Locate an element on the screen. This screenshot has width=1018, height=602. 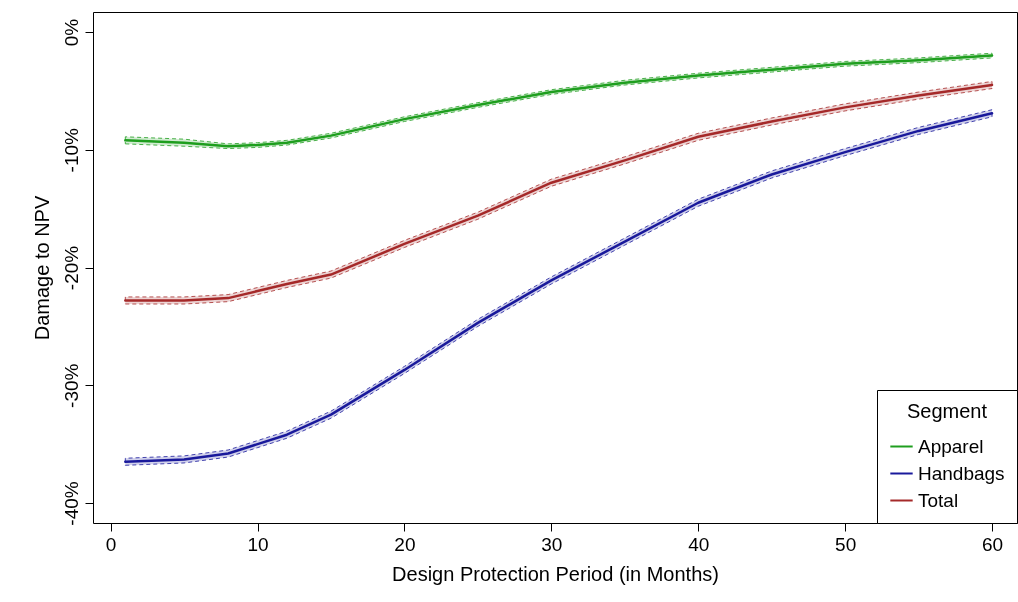
legend-label: Handbags is located at coordinates (961, 473).